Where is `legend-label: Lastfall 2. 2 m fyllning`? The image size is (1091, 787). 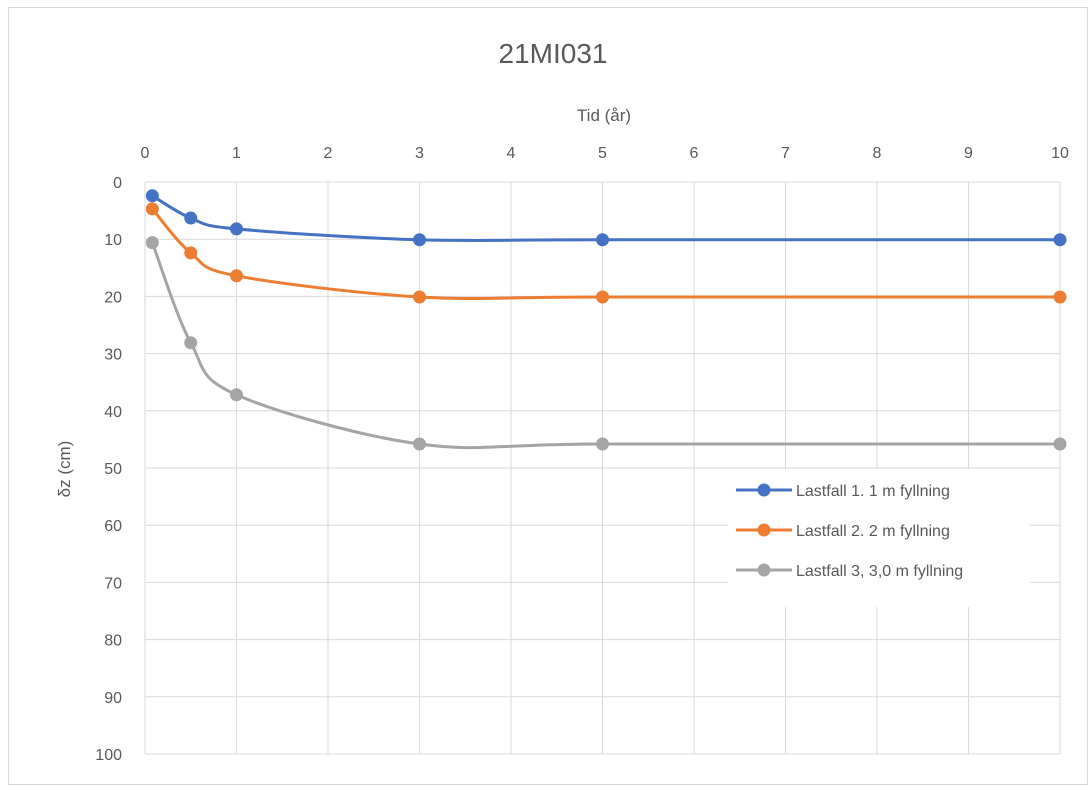 legend-label: Lastfall 2. 2 m fyllning is located at coordinates (873, 531).